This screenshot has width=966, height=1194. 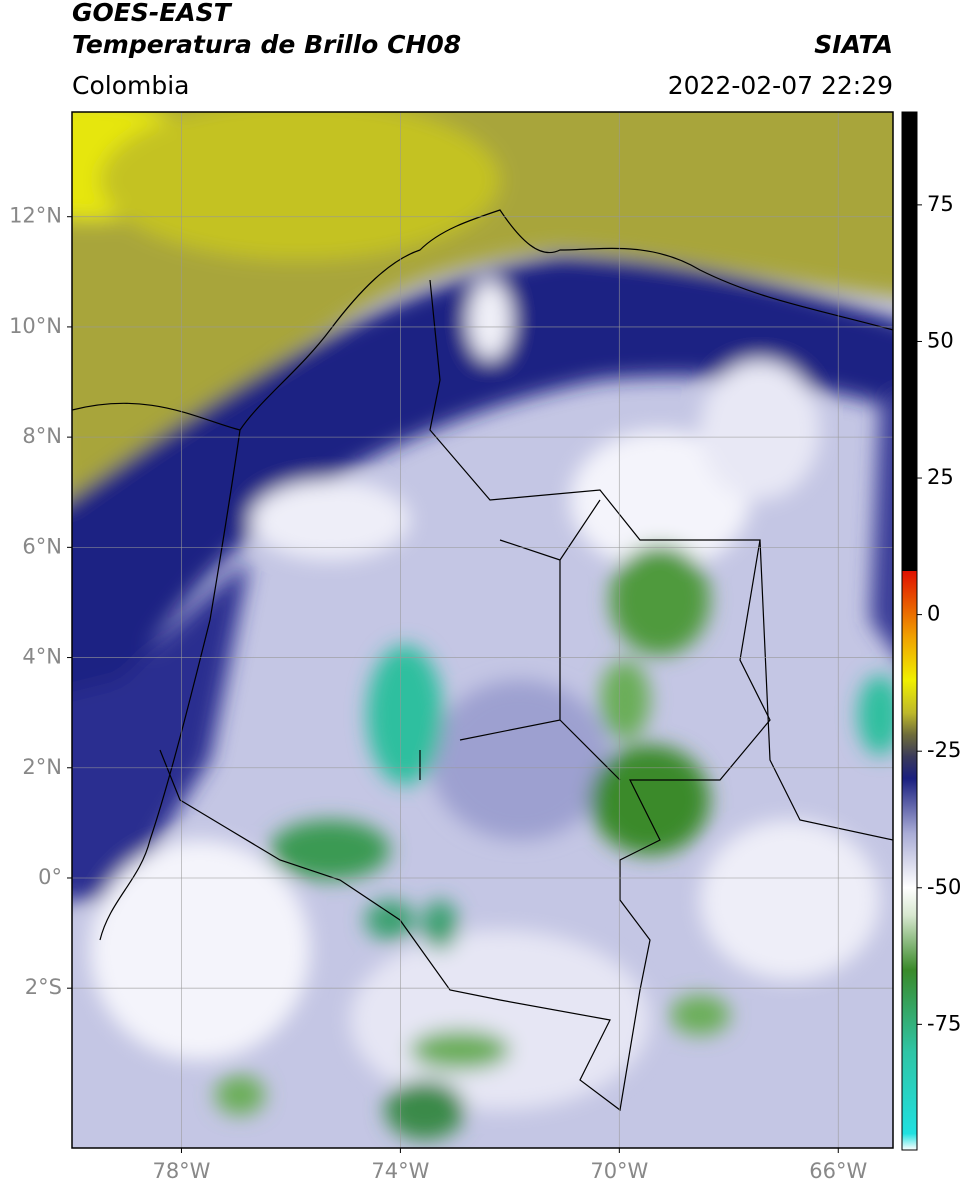 I want to click on y-tick-label: 12°N, so click(x=35, y=216).